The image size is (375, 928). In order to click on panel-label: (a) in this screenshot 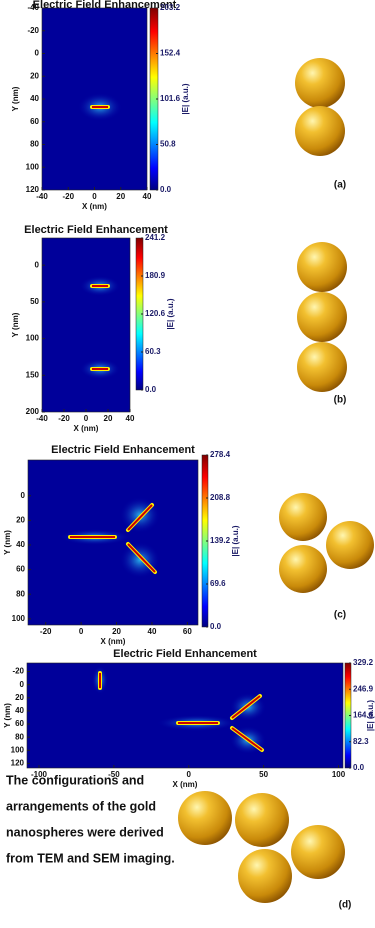, I will do `click(340, 185)`.